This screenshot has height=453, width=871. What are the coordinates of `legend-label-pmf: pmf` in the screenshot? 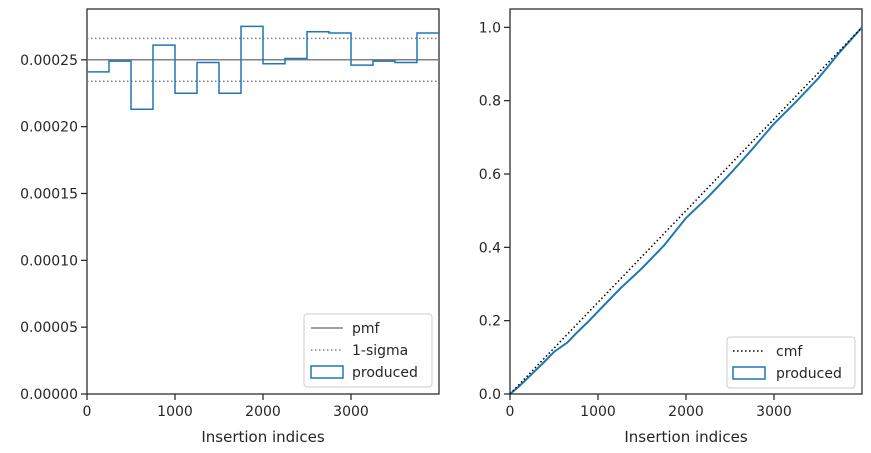 It's located at (366, 329).